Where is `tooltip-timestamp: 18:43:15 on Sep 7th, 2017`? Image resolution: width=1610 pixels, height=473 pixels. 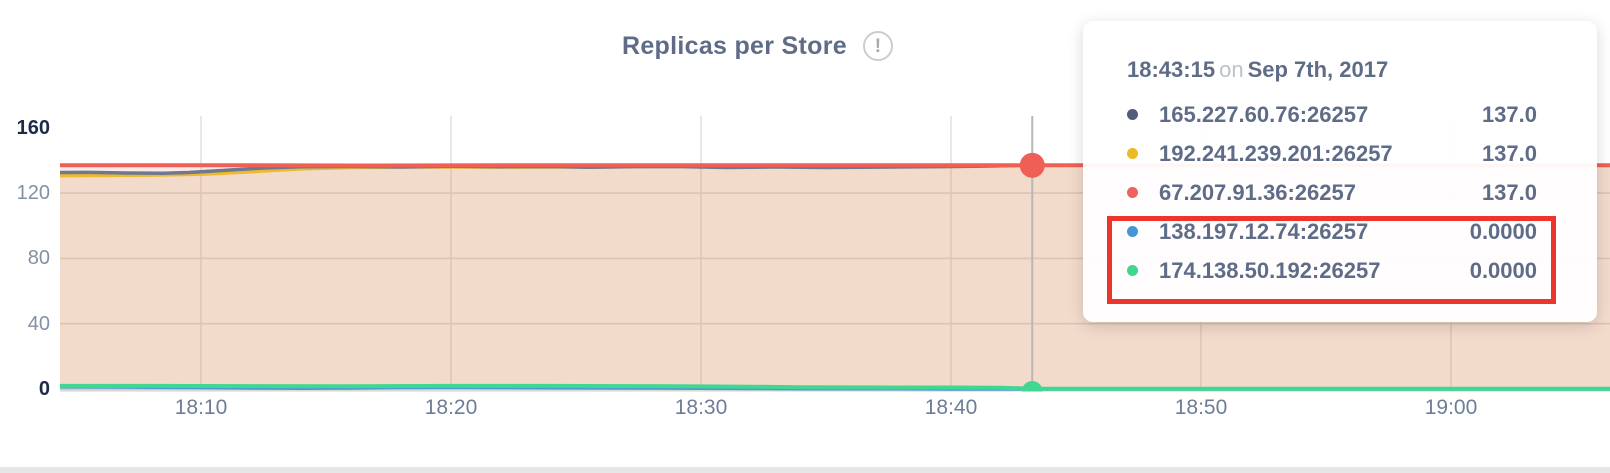
tooltip-timestamp: 18:43:15 on Sep 7th, 2017 is located at coordinates (1332, 70).